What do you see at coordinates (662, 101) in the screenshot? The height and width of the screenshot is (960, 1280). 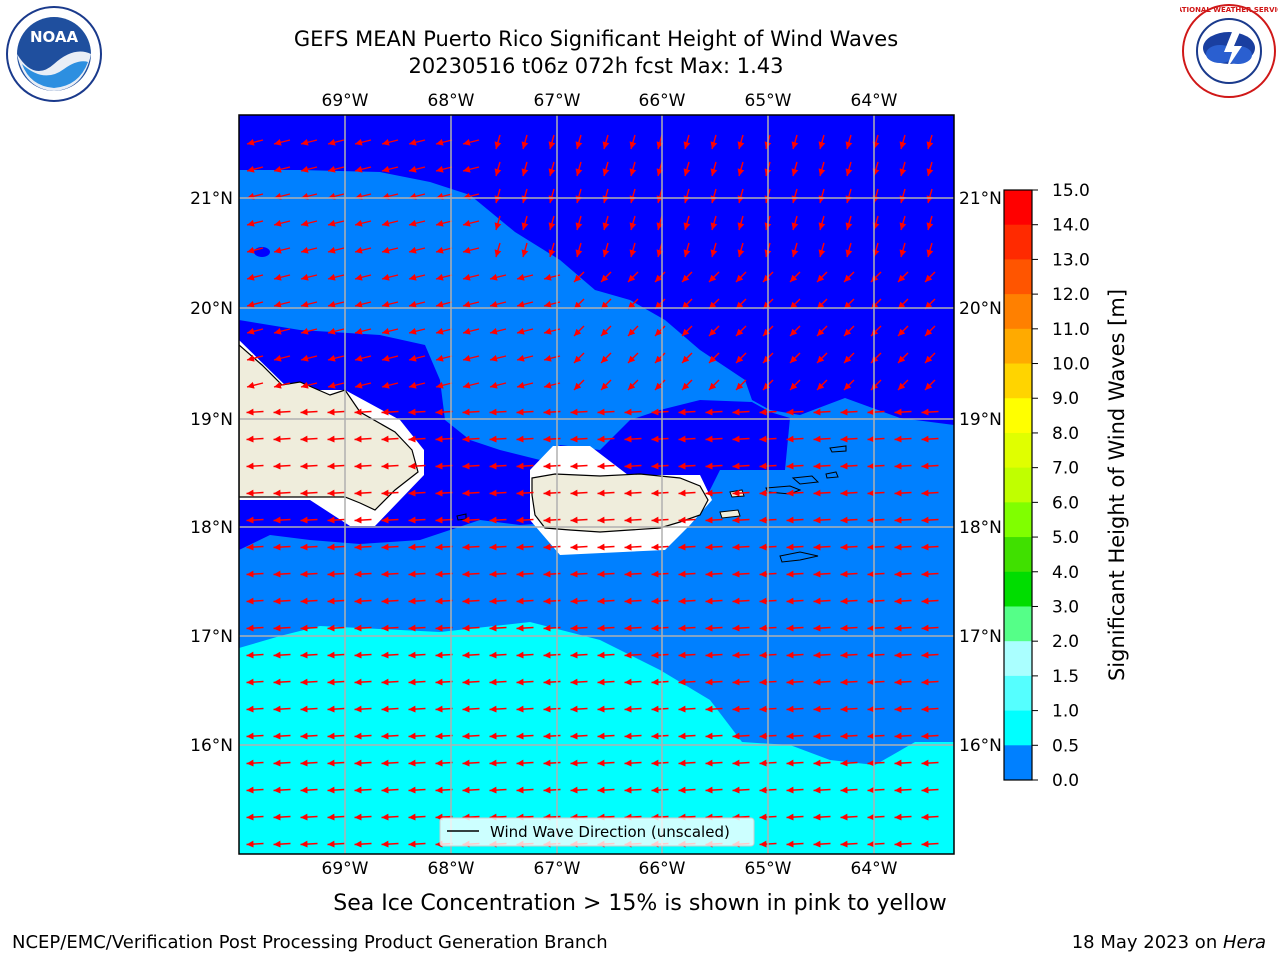 I see `lon-label-top: 66°W` at bounding box center [662, 101].